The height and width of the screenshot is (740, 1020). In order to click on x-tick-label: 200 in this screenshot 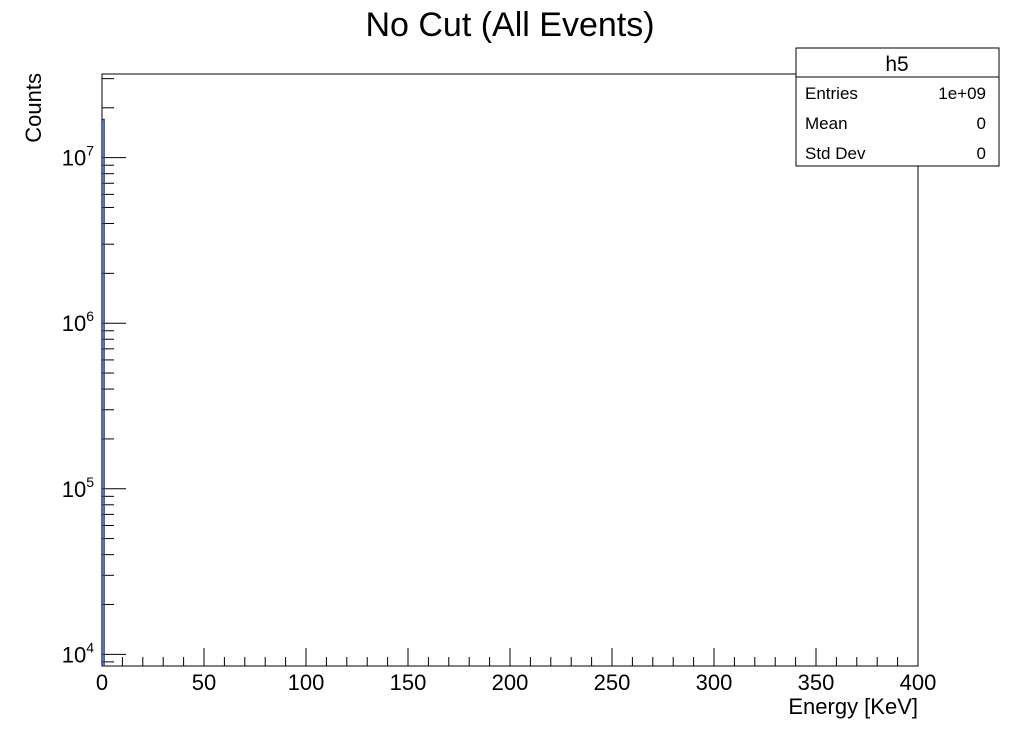, I will do `click(510, 682)`.